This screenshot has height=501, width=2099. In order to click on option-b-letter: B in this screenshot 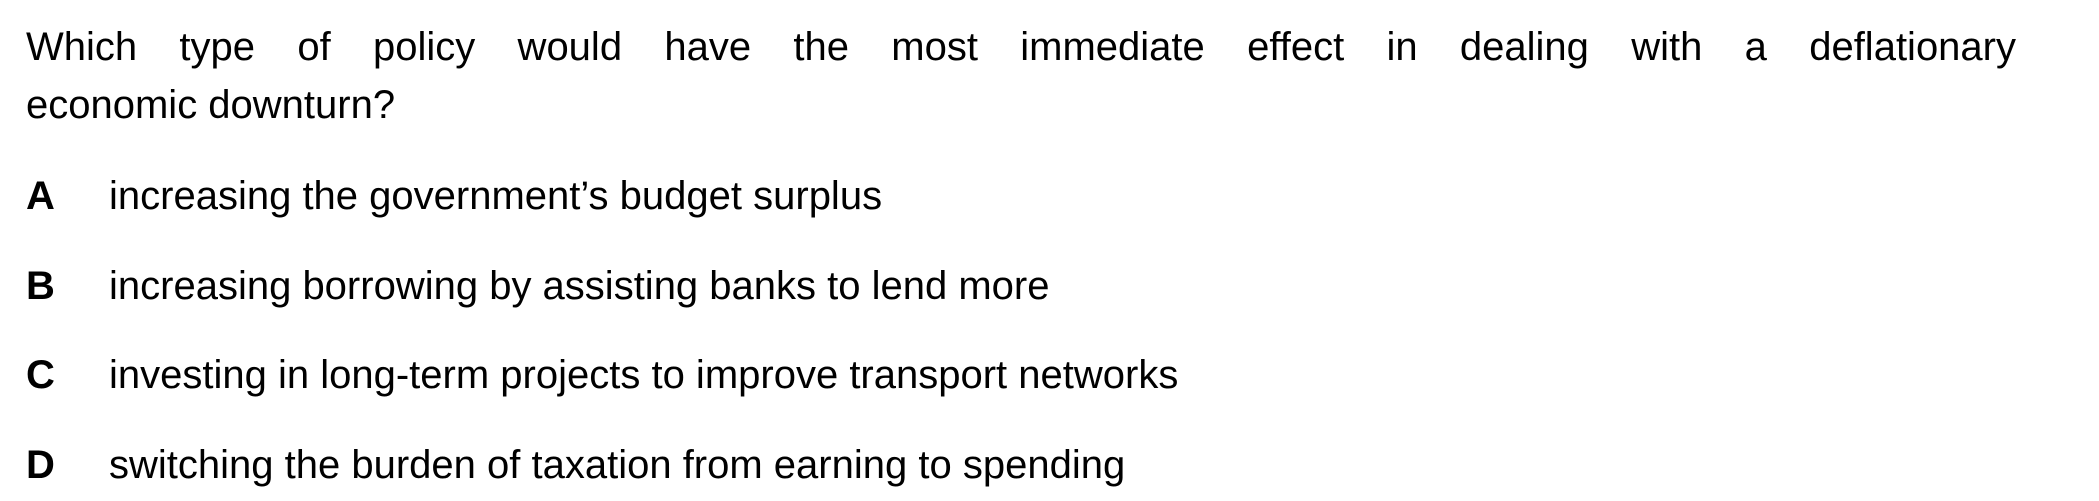, I will do `click(40, 286)`.